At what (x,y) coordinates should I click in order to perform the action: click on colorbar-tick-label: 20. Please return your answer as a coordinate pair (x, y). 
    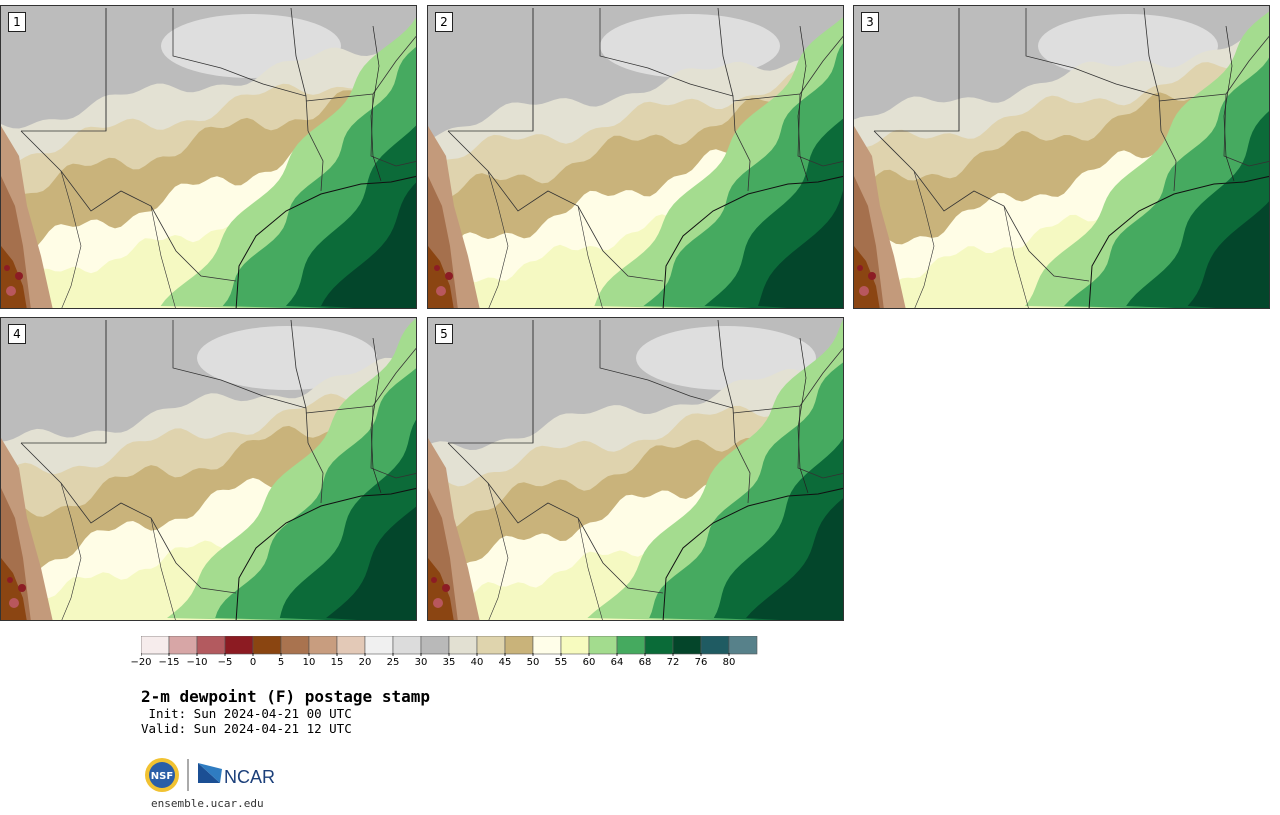
    Looking at the image, I should click on (365, 662).